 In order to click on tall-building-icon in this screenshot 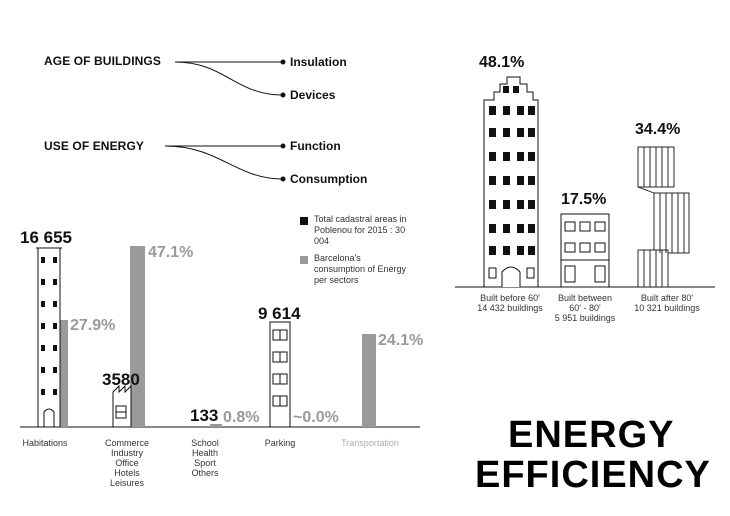, I will do `click(49, 337)`.